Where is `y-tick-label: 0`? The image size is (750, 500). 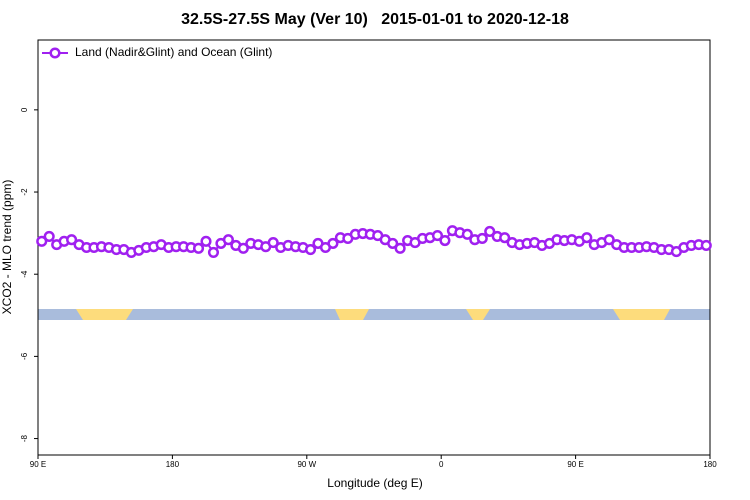
y-tick-label: 0 is located at coordinates (24, 109).